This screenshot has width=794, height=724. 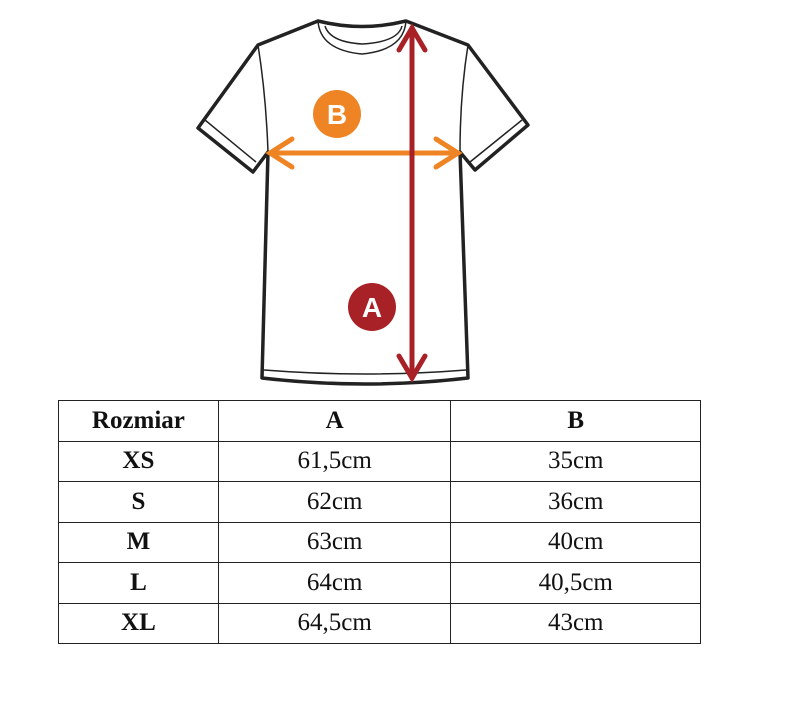 I want to click on measure-a-badge: A, so click(x=372, y=307).